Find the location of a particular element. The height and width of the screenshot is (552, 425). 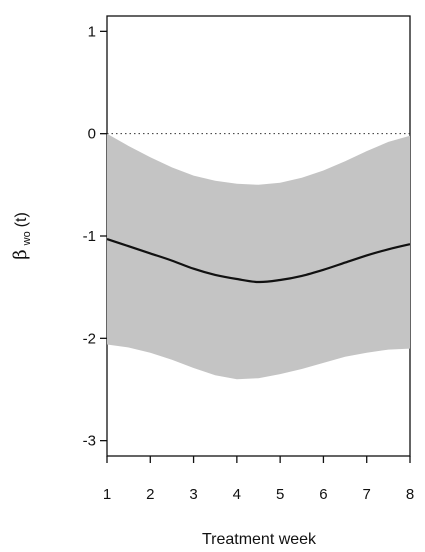

x-tick-label: 7 is located at coordinates (367, 494).